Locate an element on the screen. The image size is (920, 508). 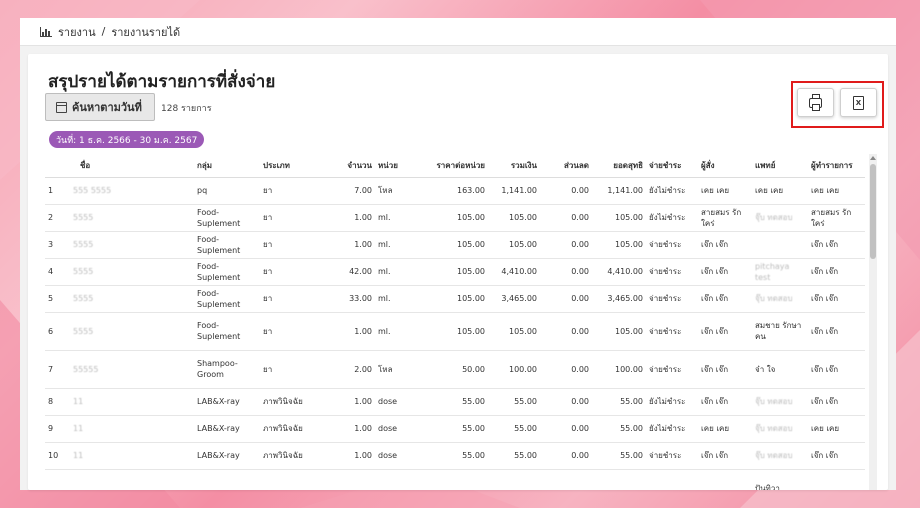
cell-staff is located at coordinates (836, 479).